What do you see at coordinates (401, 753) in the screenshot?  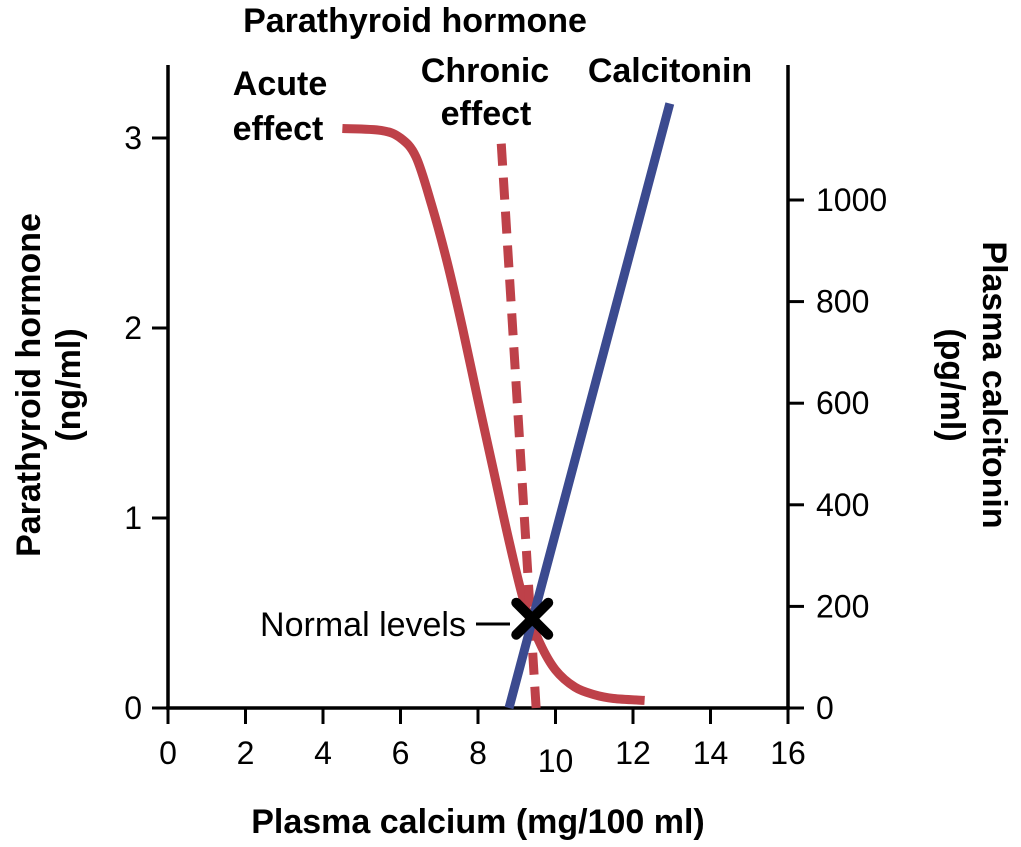 I see `x-tick-label: 6` at bounding box center [401, 753].